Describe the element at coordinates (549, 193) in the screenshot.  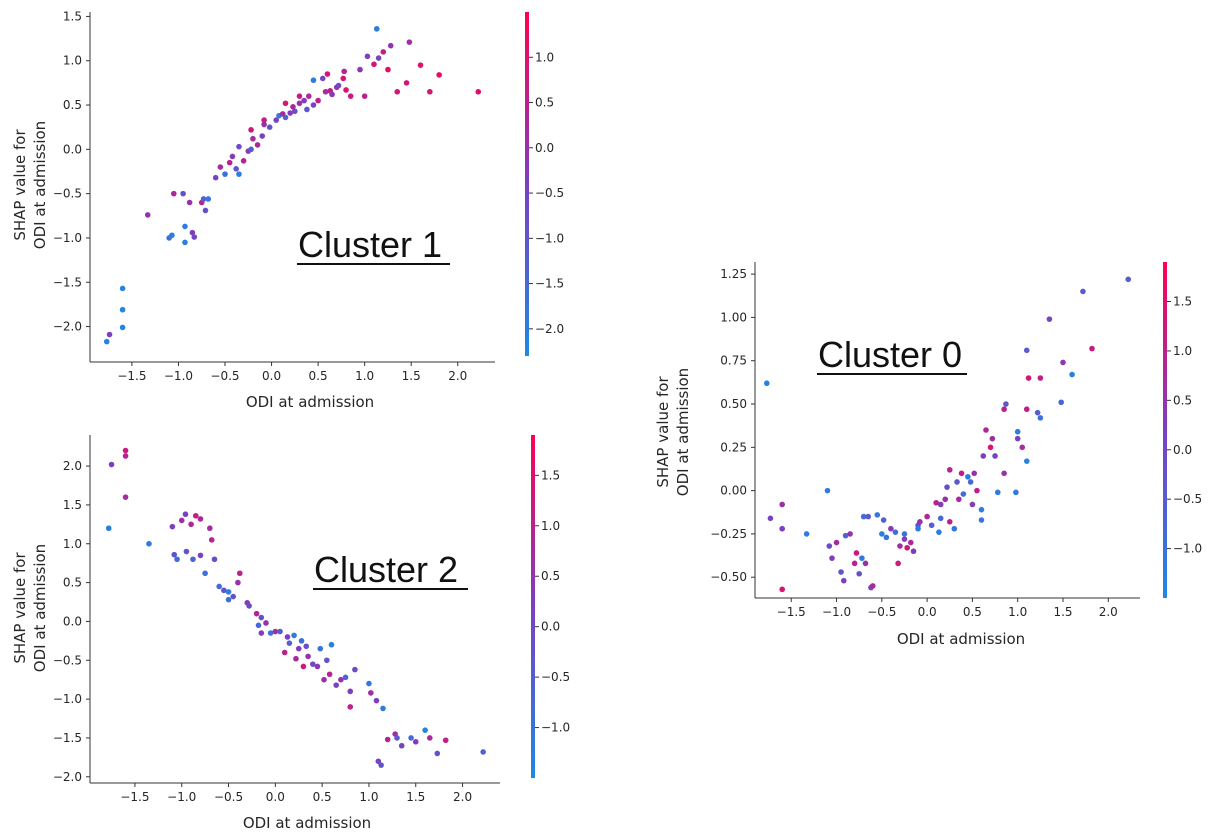
I see `colorbar-tick-label: −0.5` at that location.